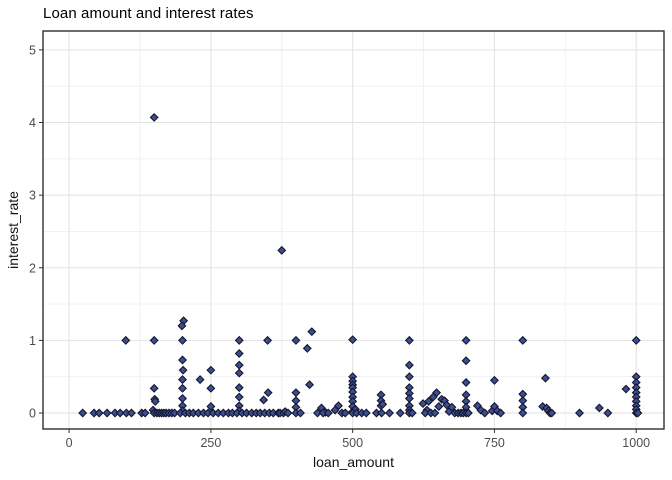  What do you see at coordinates (13, 230) in the screenshot?
I see `y-axis-title: interest_rate` at bounding box center [13, 230].